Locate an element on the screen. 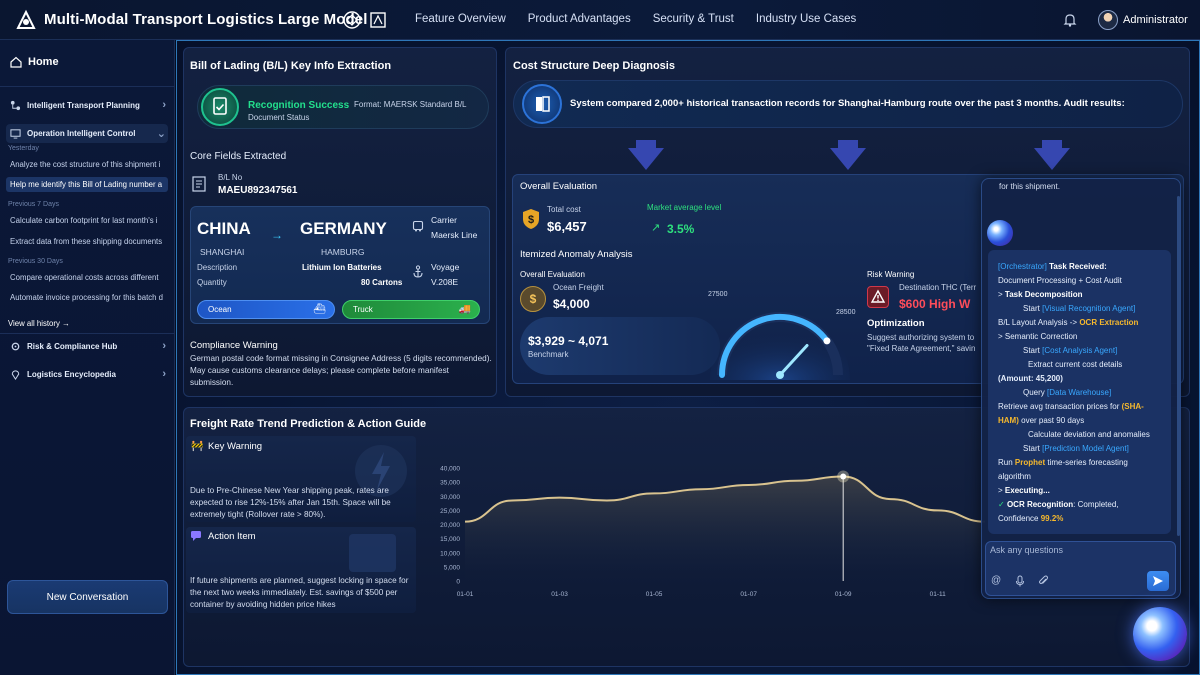  view-all-history-link: View all history → is located at coordinates (39, 323).